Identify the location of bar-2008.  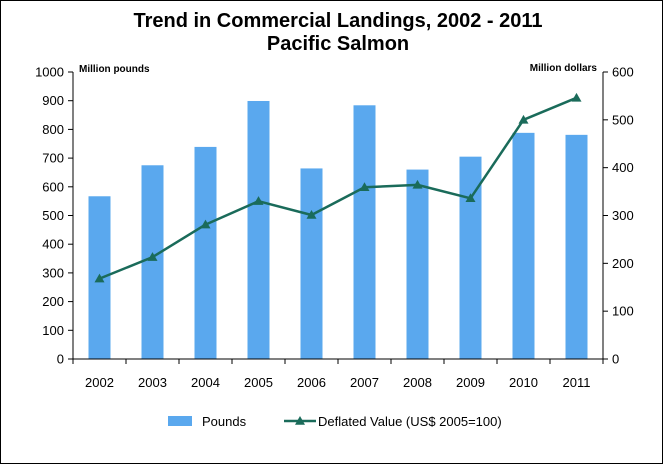
(417, 264).